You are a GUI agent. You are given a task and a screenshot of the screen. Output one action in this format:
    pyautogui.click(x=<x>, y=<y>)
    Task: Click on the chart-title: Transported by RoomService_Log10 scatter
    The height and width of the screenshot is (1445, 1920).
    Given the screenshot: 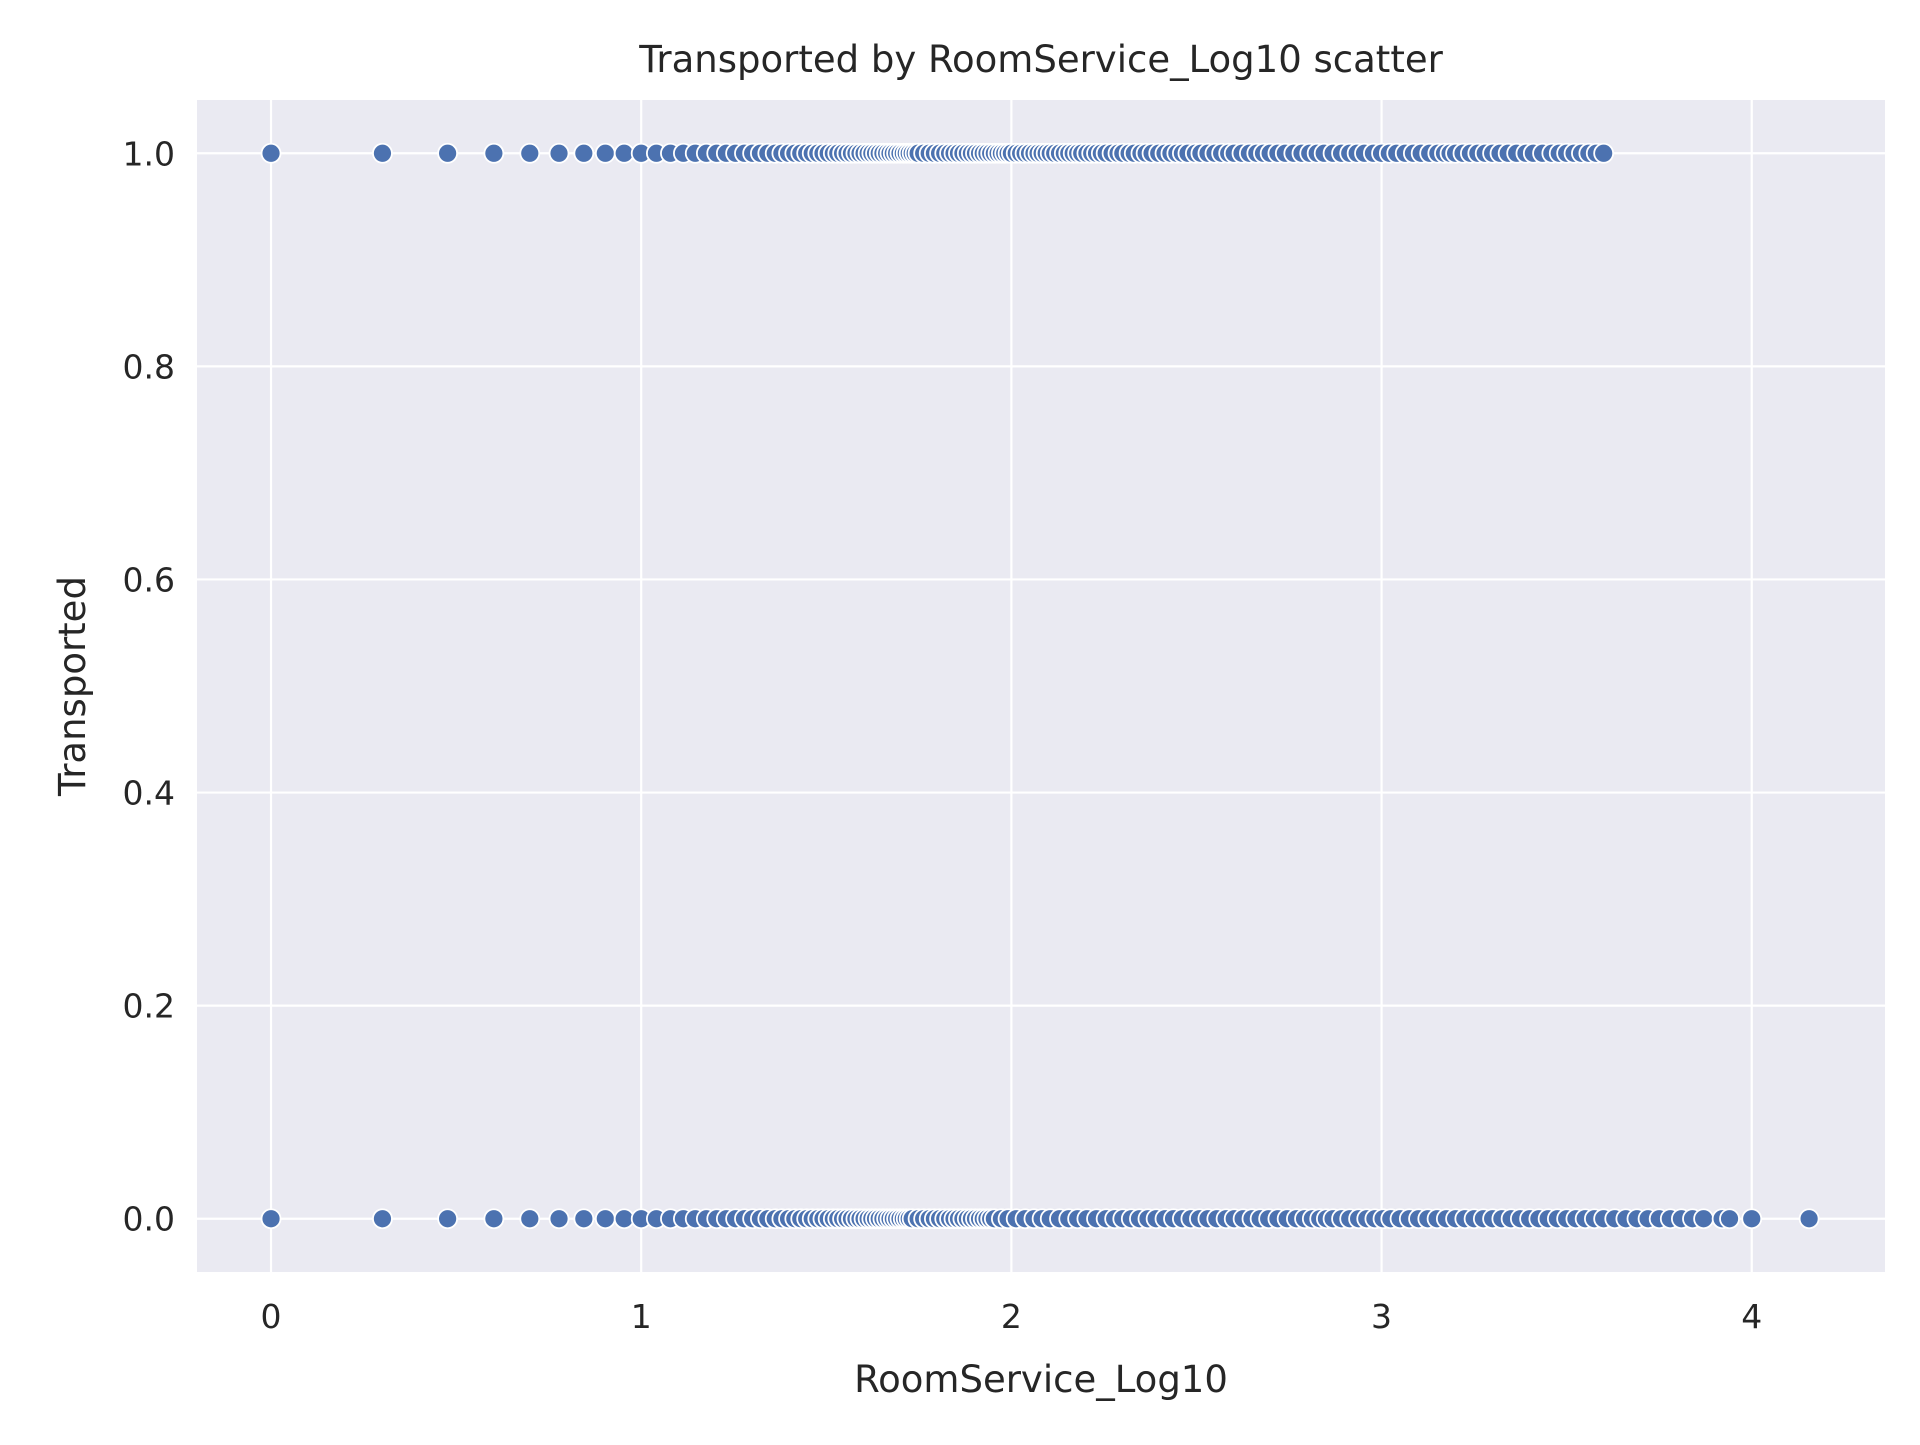 What is the action you would take?
    pyautogui.click(x=1040, y=59)
    